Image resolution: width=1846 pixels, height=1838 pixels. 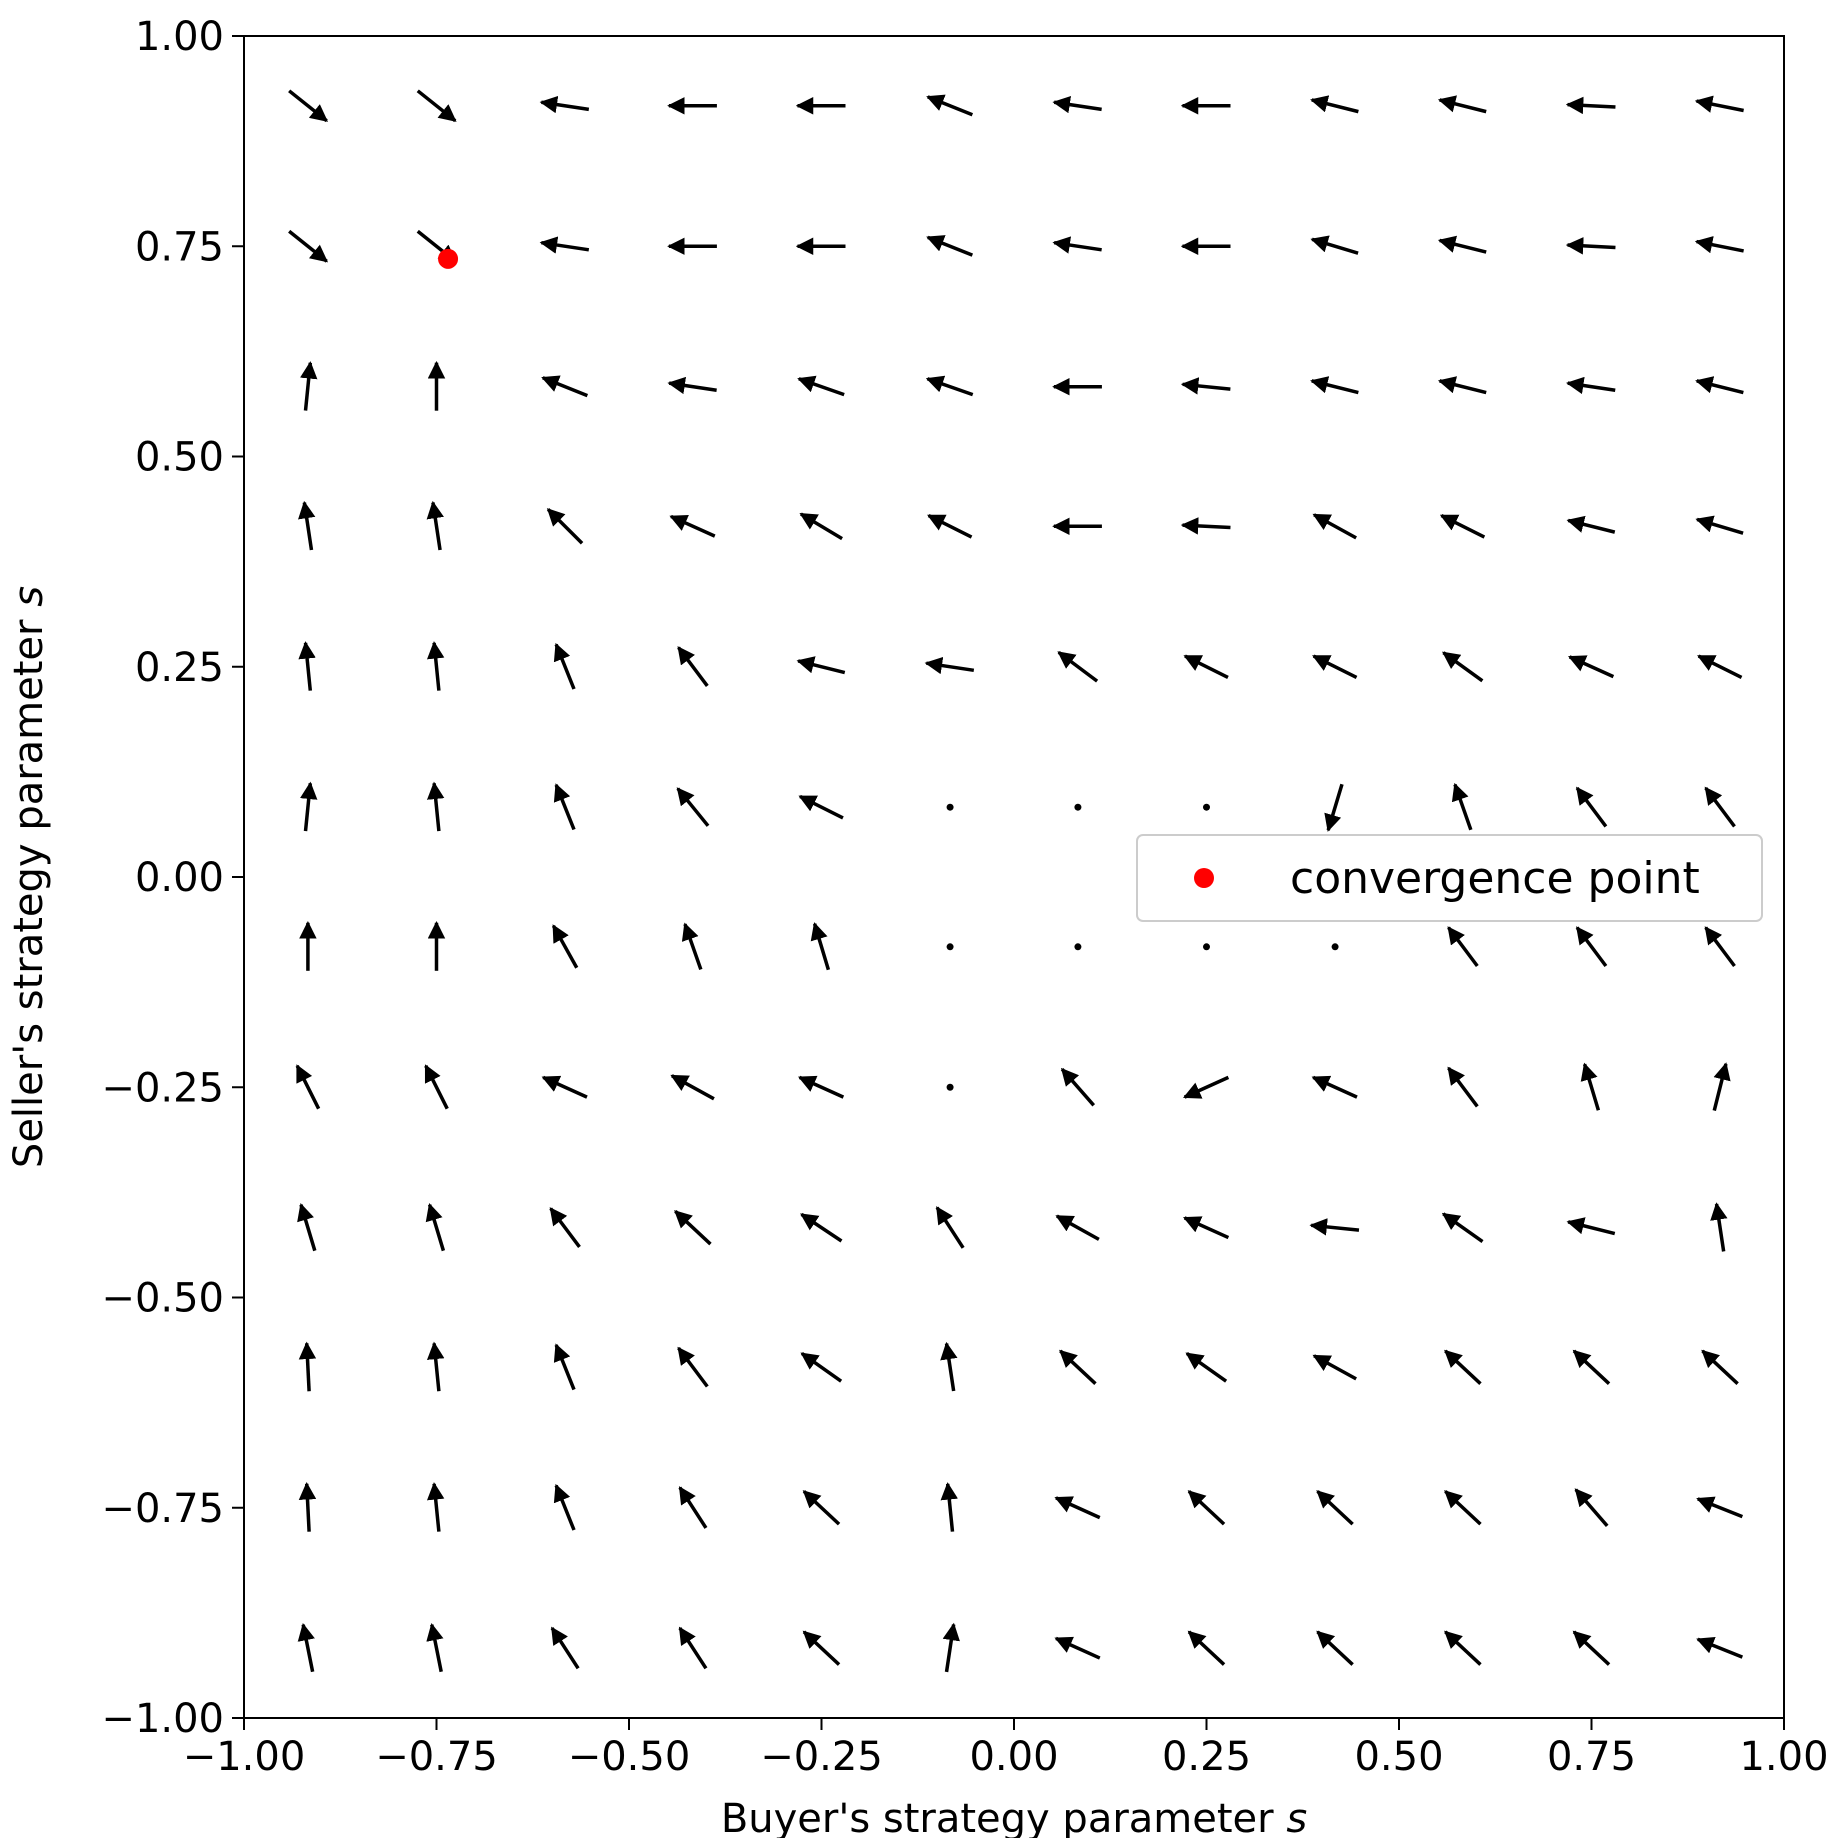 I want to click on x-tick-label: 0.50, so click(x=1398, y=1757).